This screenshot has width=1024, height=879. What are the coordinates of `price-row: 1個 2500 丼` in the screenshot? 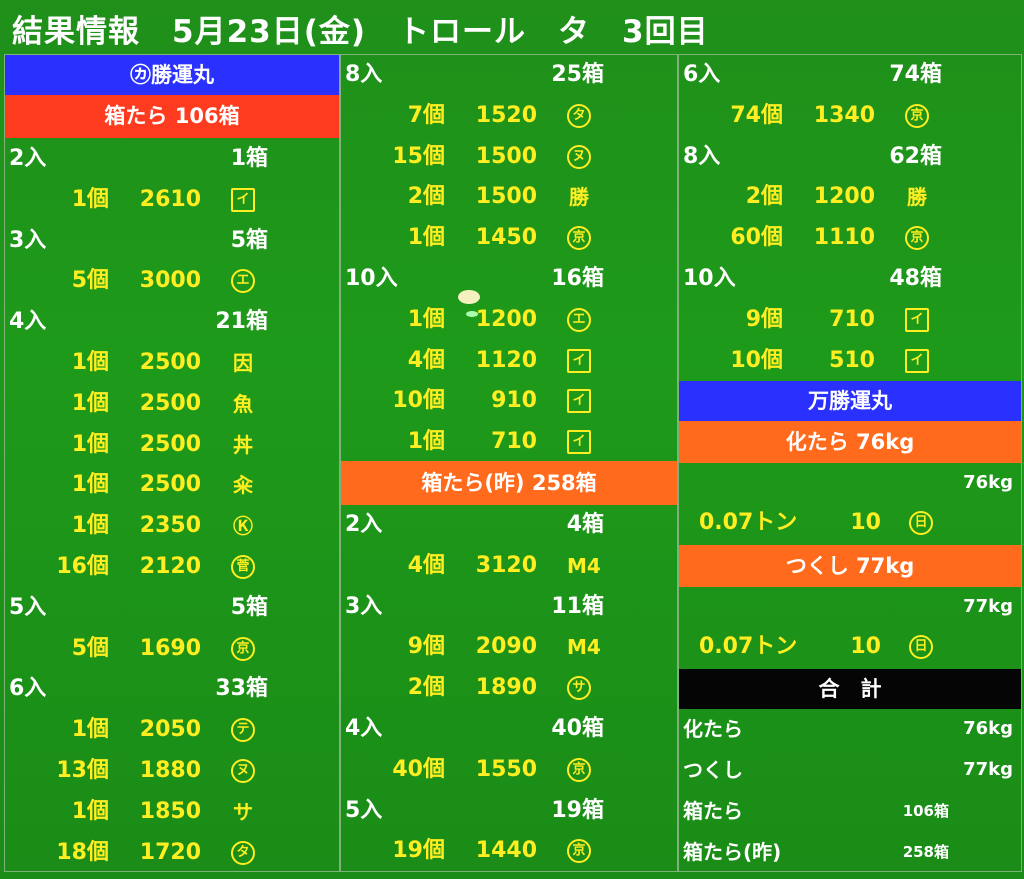 It's located at (172, 445).